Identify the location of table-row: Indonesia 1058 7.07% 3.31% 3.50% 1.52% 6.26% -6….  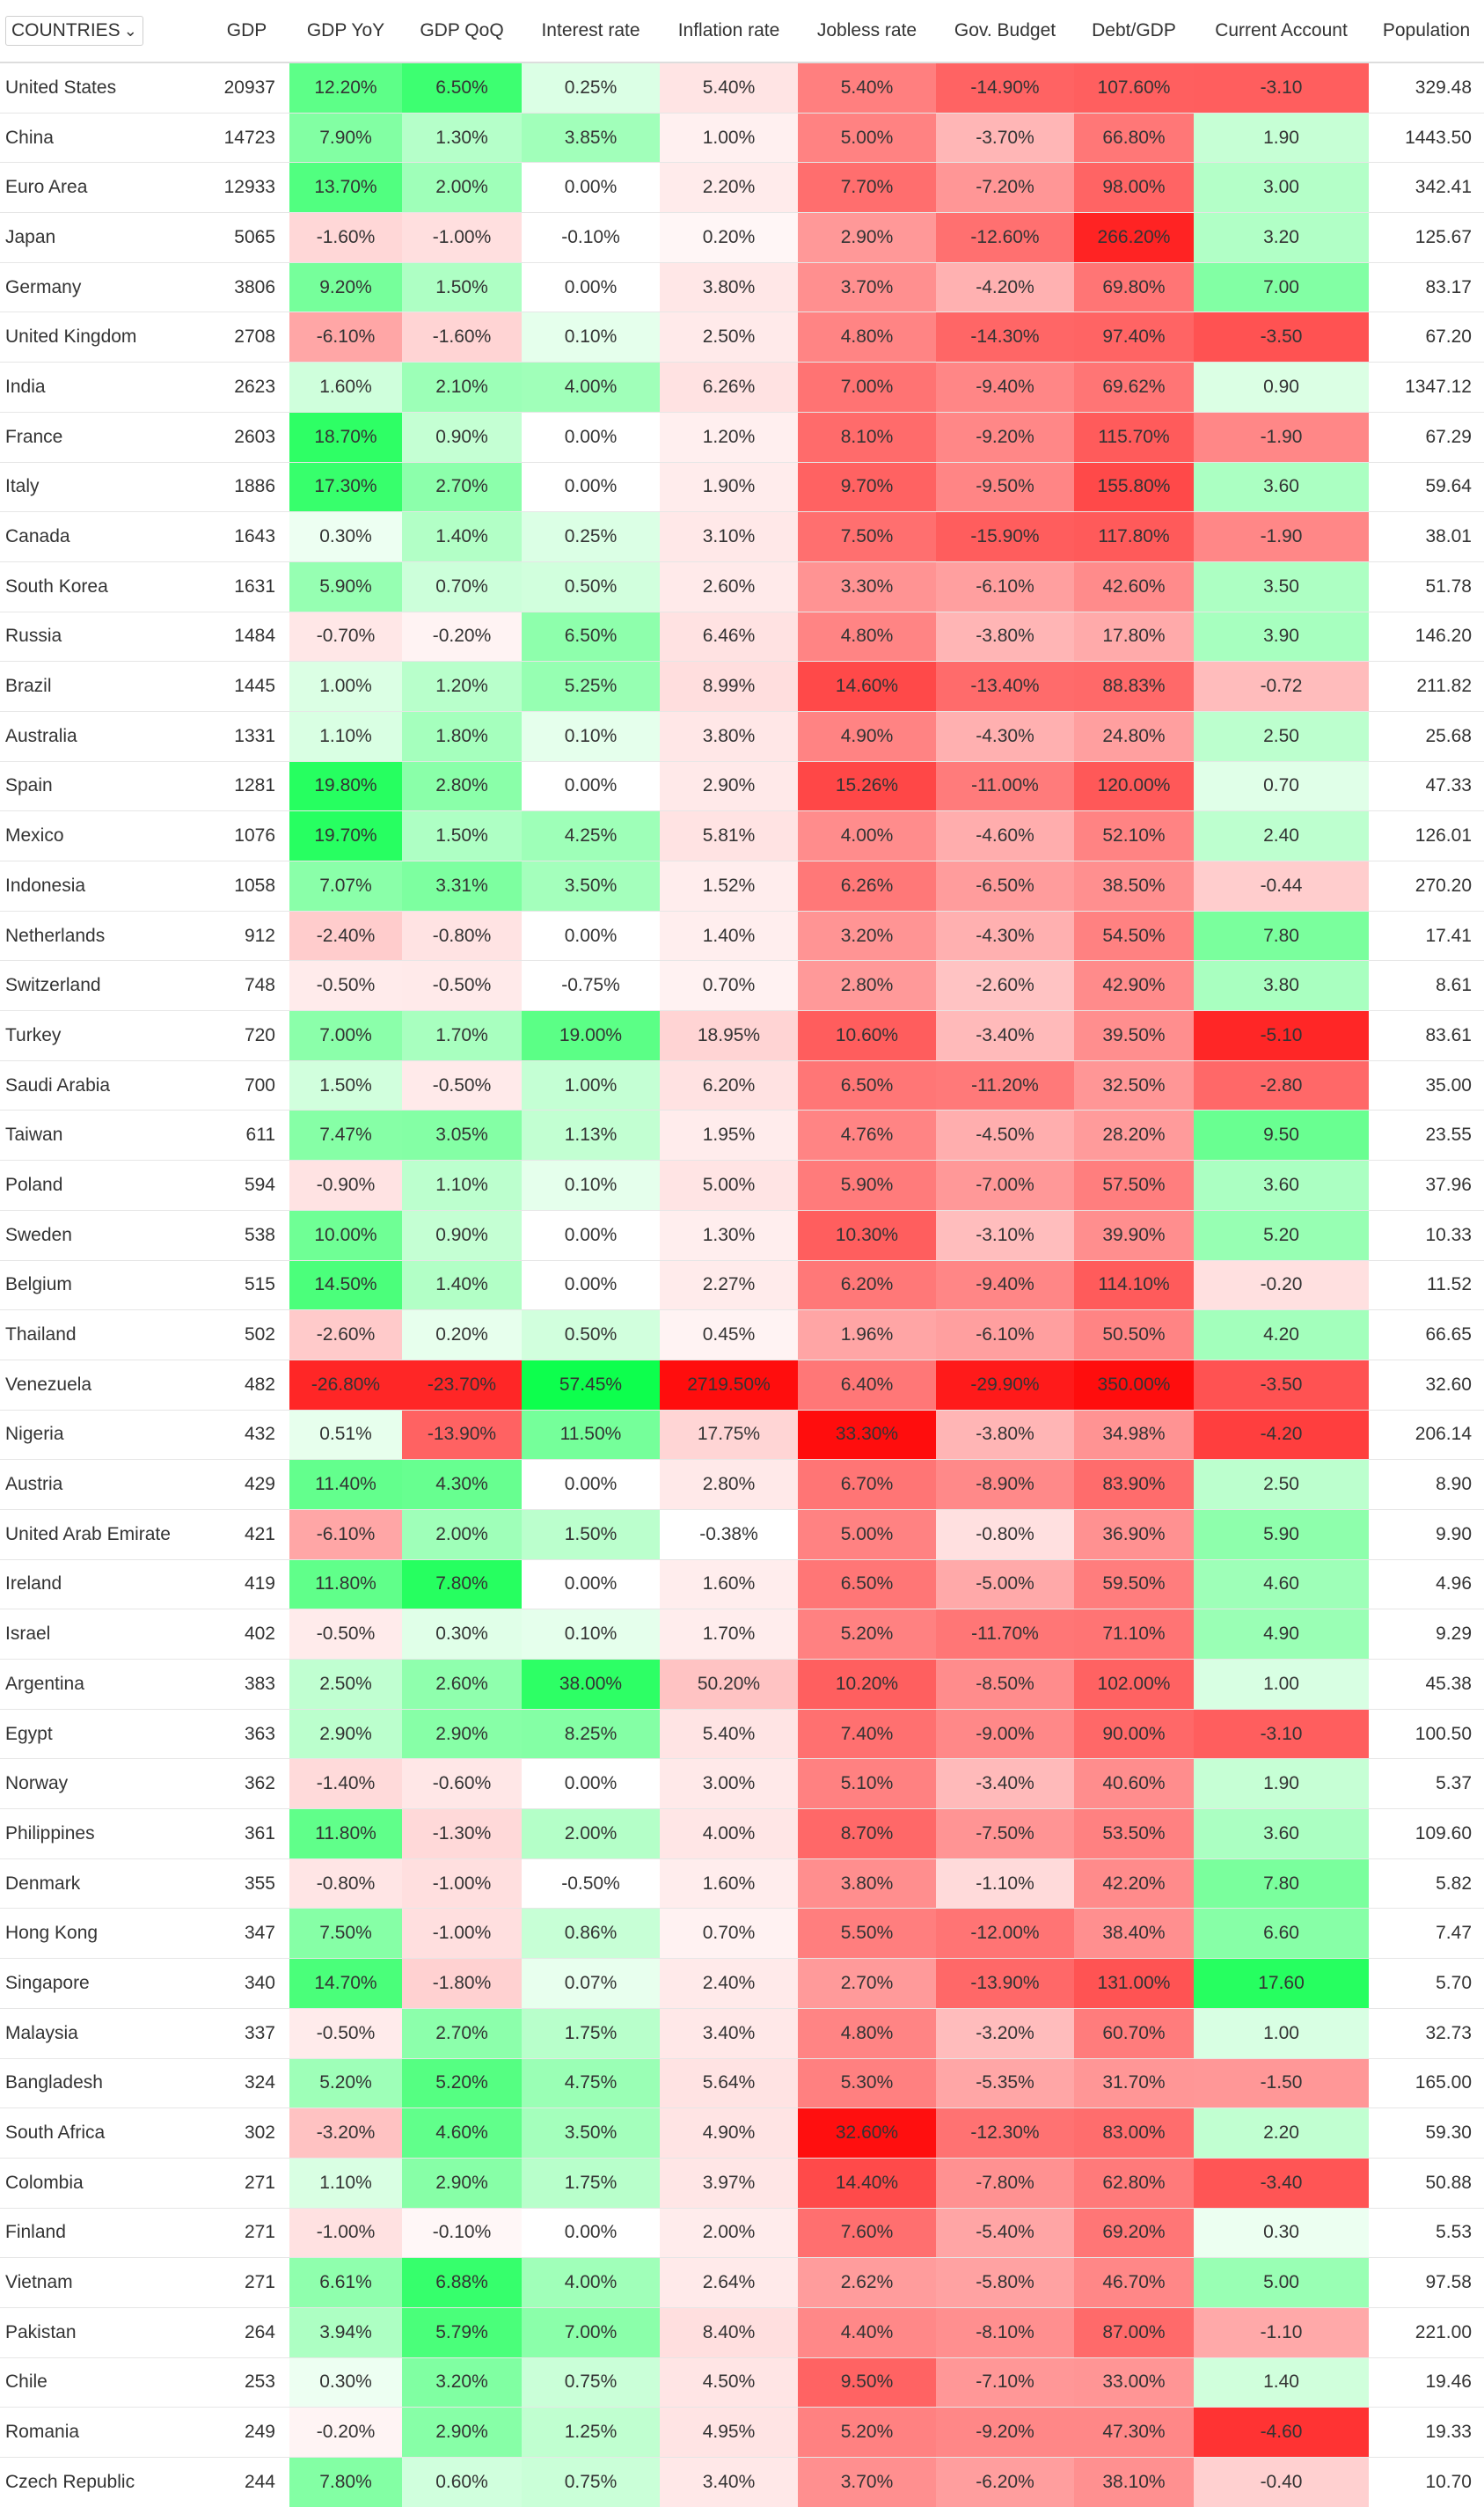
(742, 886).